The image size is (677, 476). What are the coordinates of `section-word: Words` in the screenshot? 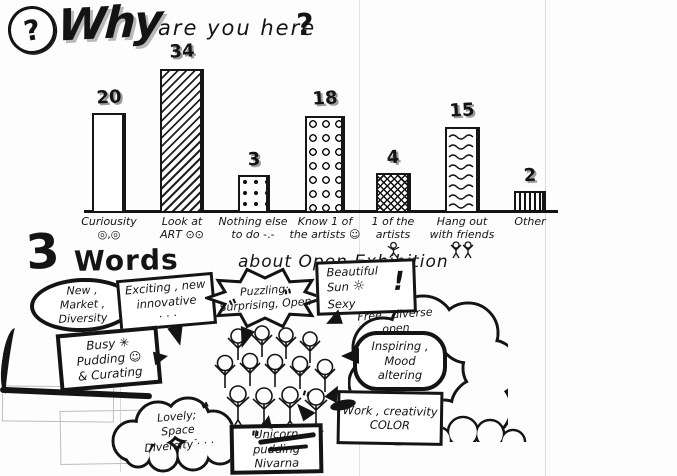 It's located at (126, 260).